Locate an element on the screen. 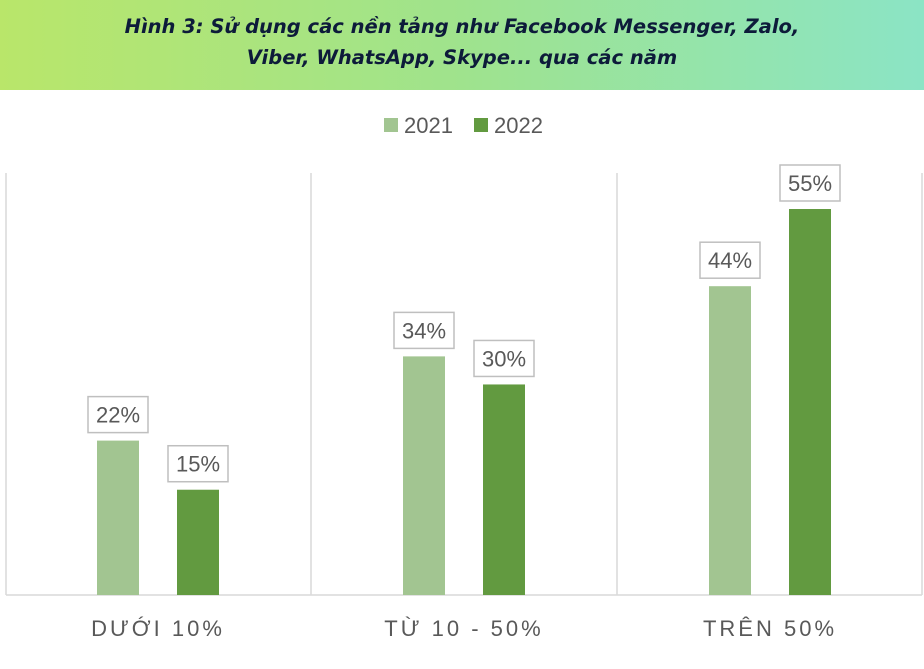 The width and height of the screenshot is (924, 669). legend-label-2022: 2022 is located at coordinates (518, 125).